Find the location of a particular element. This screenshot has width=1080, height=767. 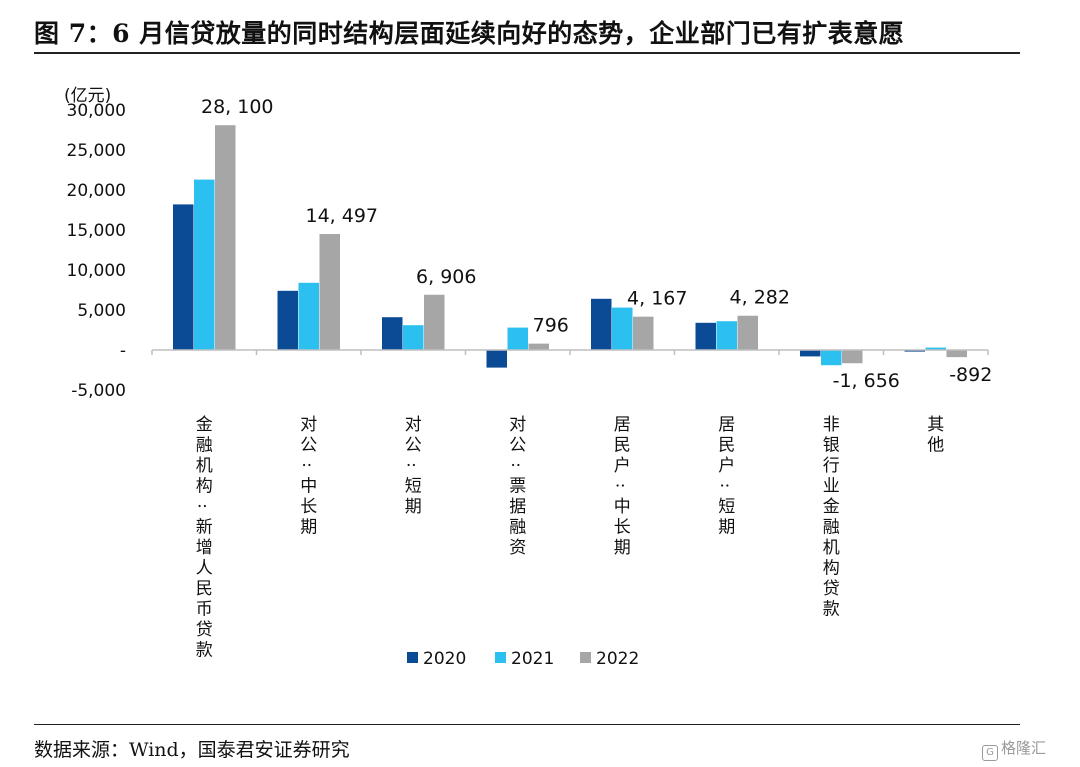

source-rule is located at coordinates (527, 724).